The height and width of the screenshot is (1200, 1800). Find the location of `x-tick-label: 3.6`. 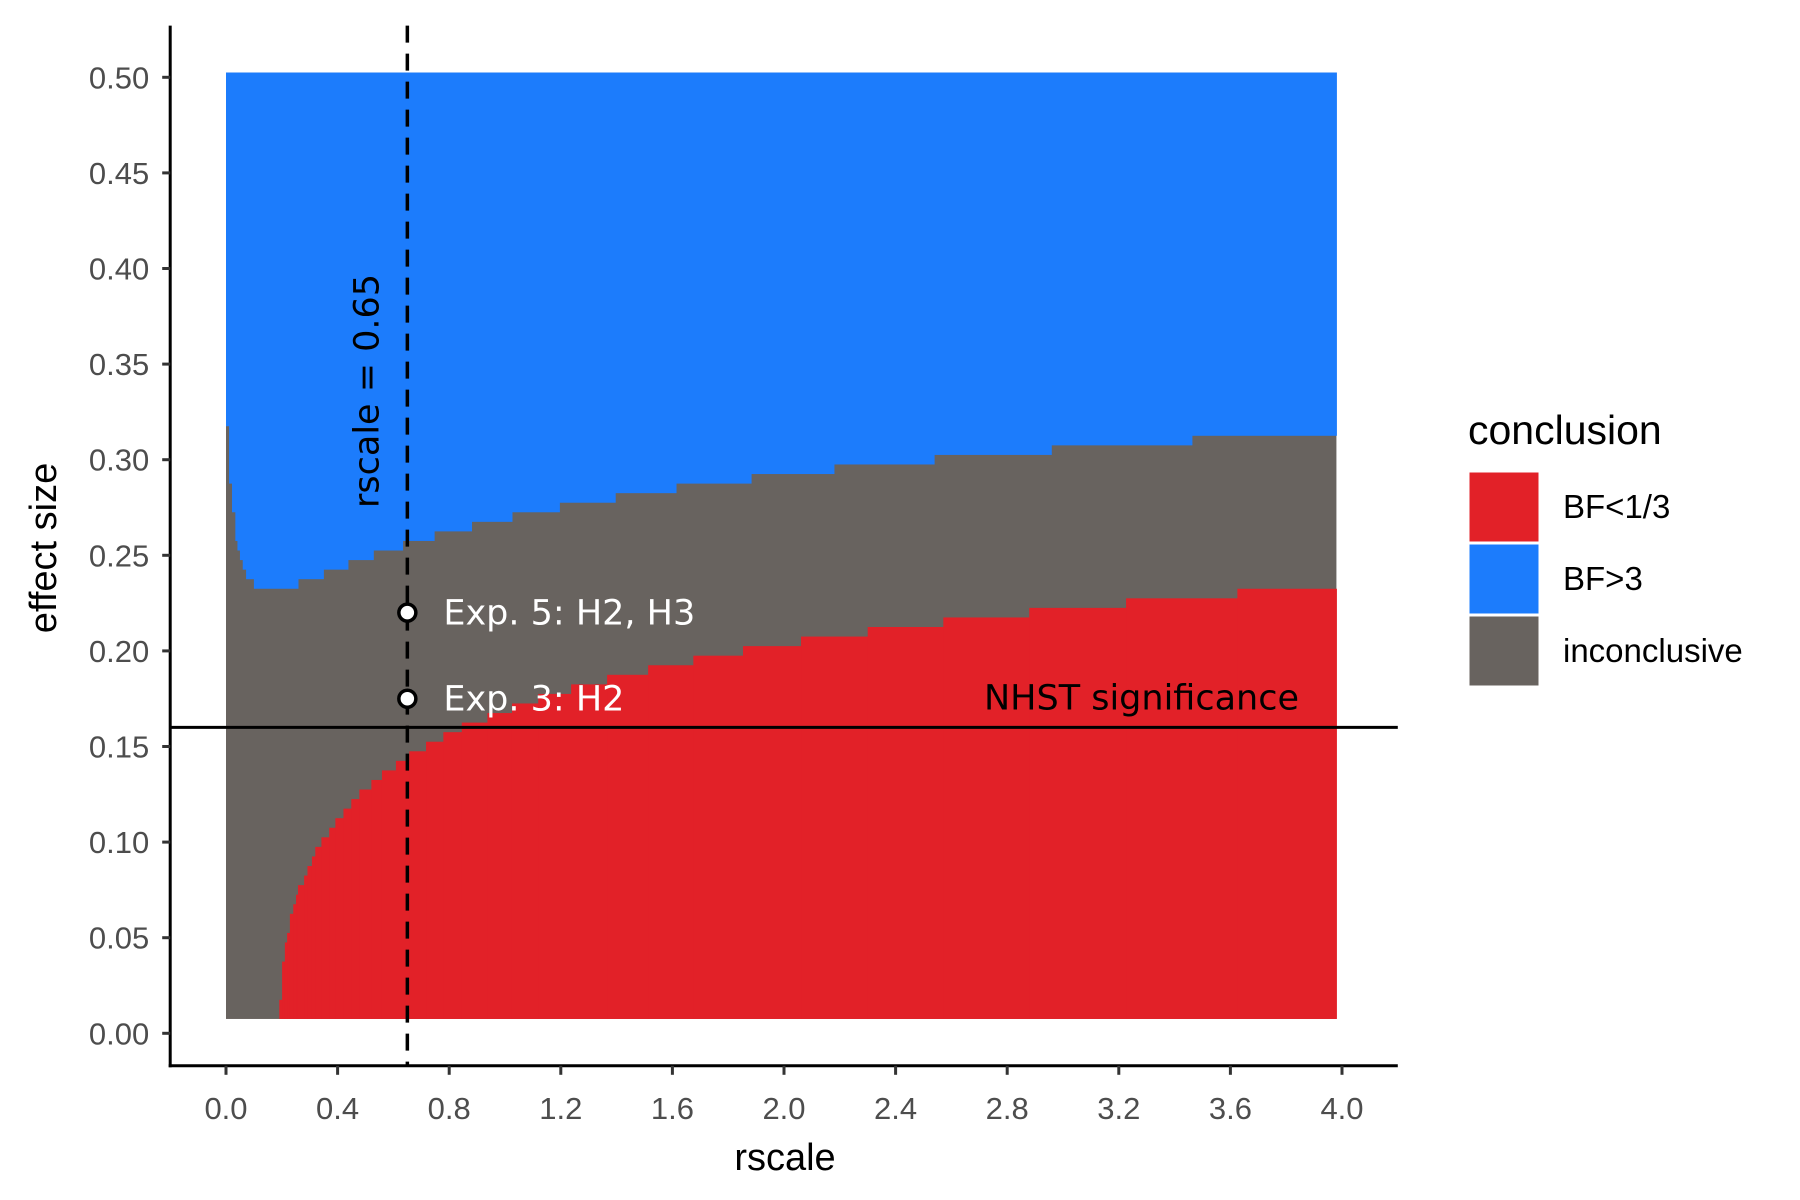

x-tick-label: 3.6 is located at coordinates (1230, 1108).